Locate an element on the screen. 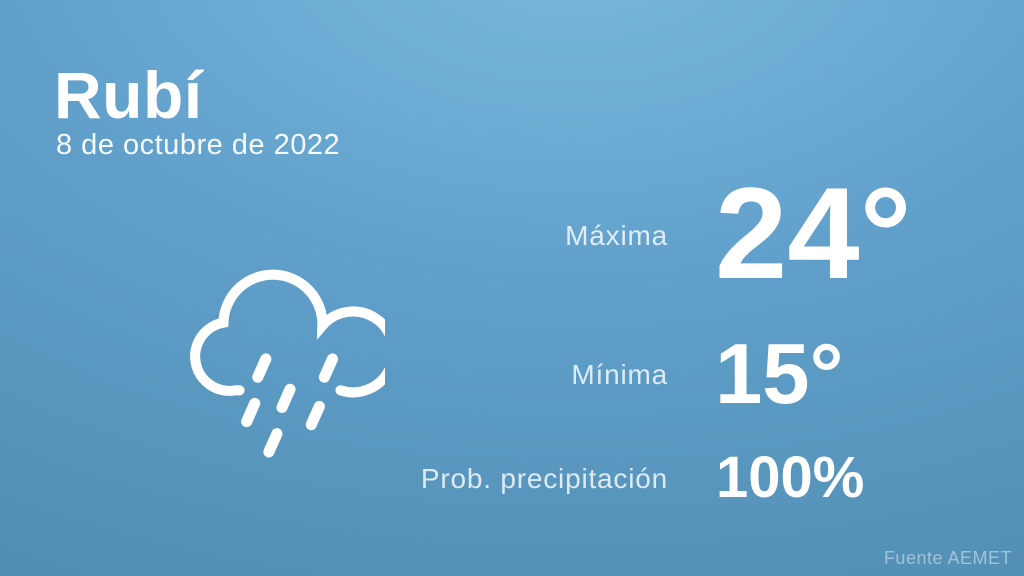 The width and height of the screenshot is (1024, 576). precipitation-label: Prob. precipitación is located at coordinates (544, 478).